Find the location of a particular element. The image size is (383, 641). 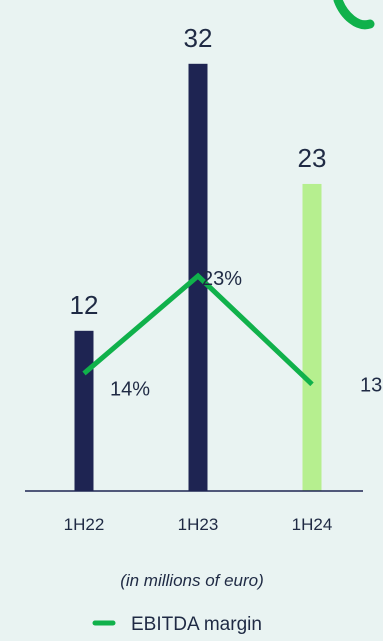

margin-value-label: 23% is located at coordinates (222, 279).